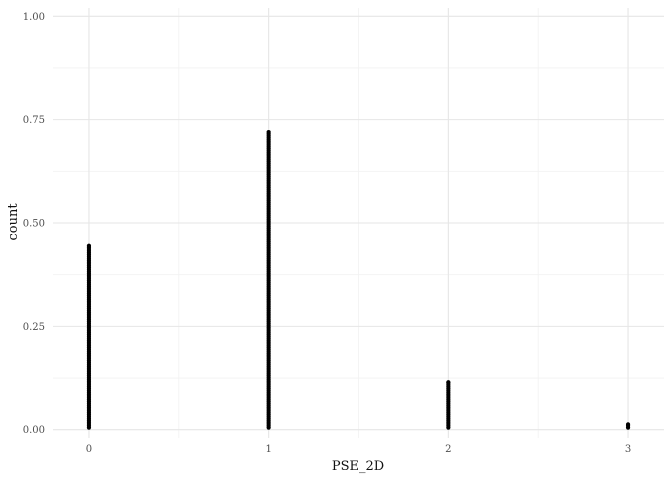  What do you see at coordinates (34, 327) in the screenshot?
I see `y-tick-label: 0.25` at bounding box center [34, 327].